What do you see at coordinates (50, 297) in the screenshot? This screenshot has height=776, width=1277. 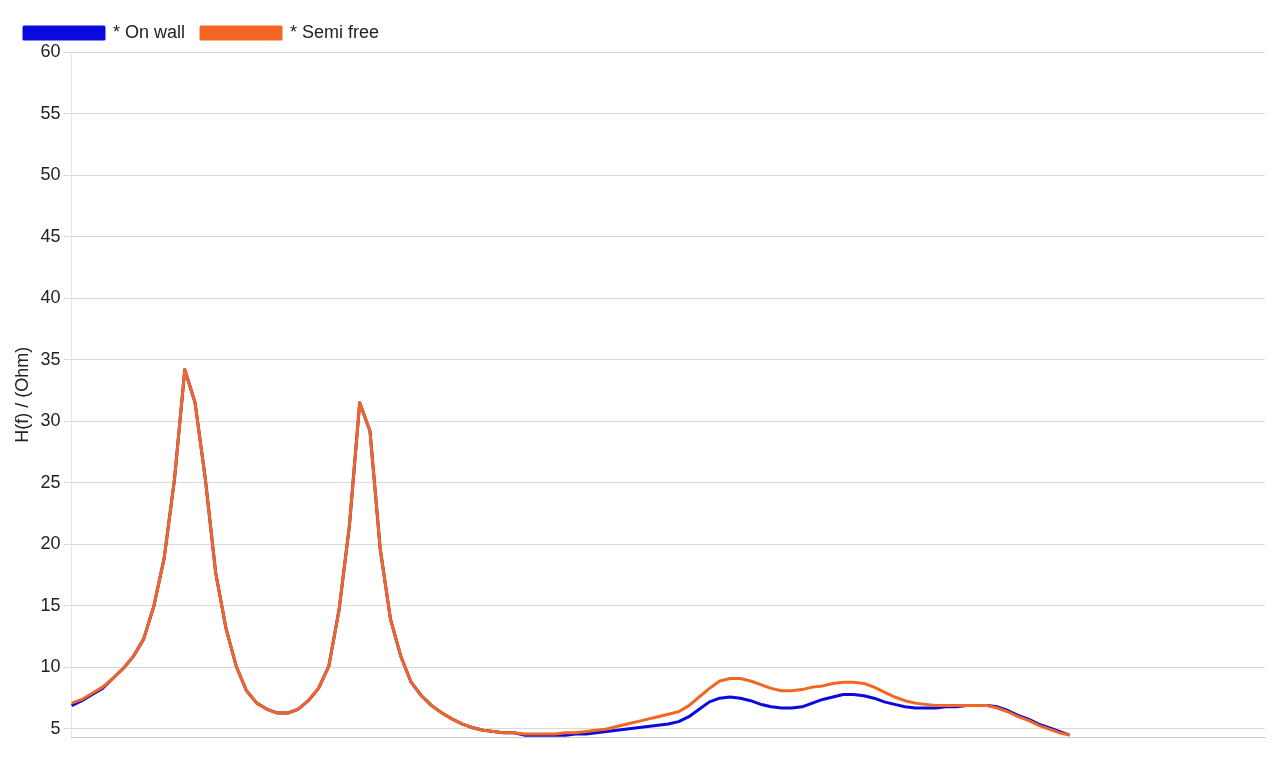 I see `y-tick-label: 40` at bounding box center [50, 297].